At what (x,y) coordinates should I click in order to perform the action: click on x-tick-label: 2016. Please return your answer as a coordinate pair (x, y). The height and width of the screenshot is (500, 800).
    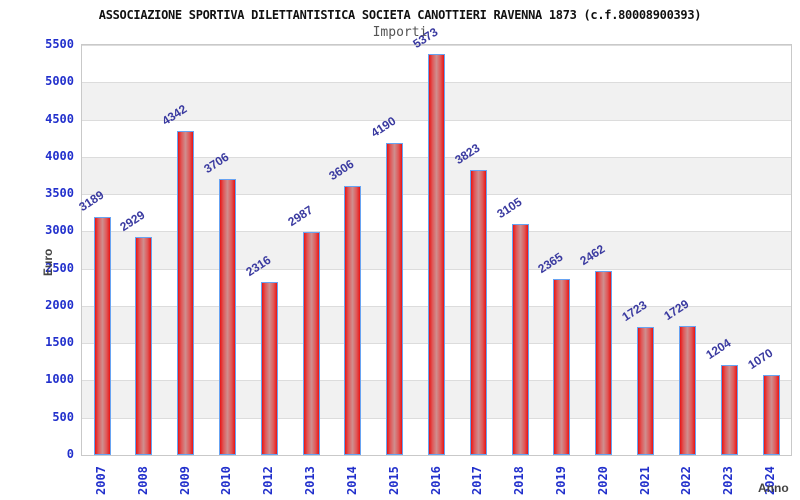
    Looking at the image, I should click on (435, 480).